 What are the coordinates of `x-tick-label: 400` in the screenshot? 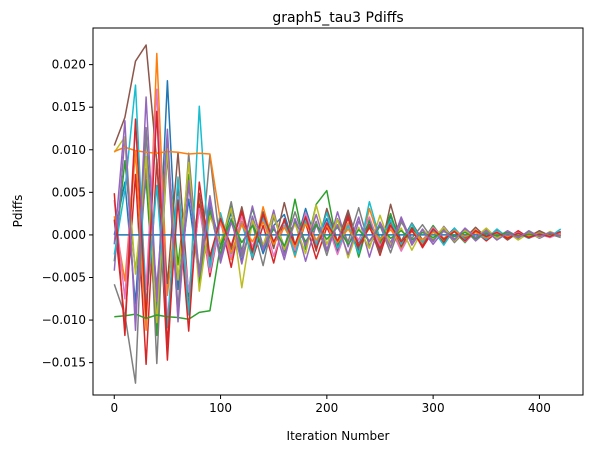 It's located at (539, 408).